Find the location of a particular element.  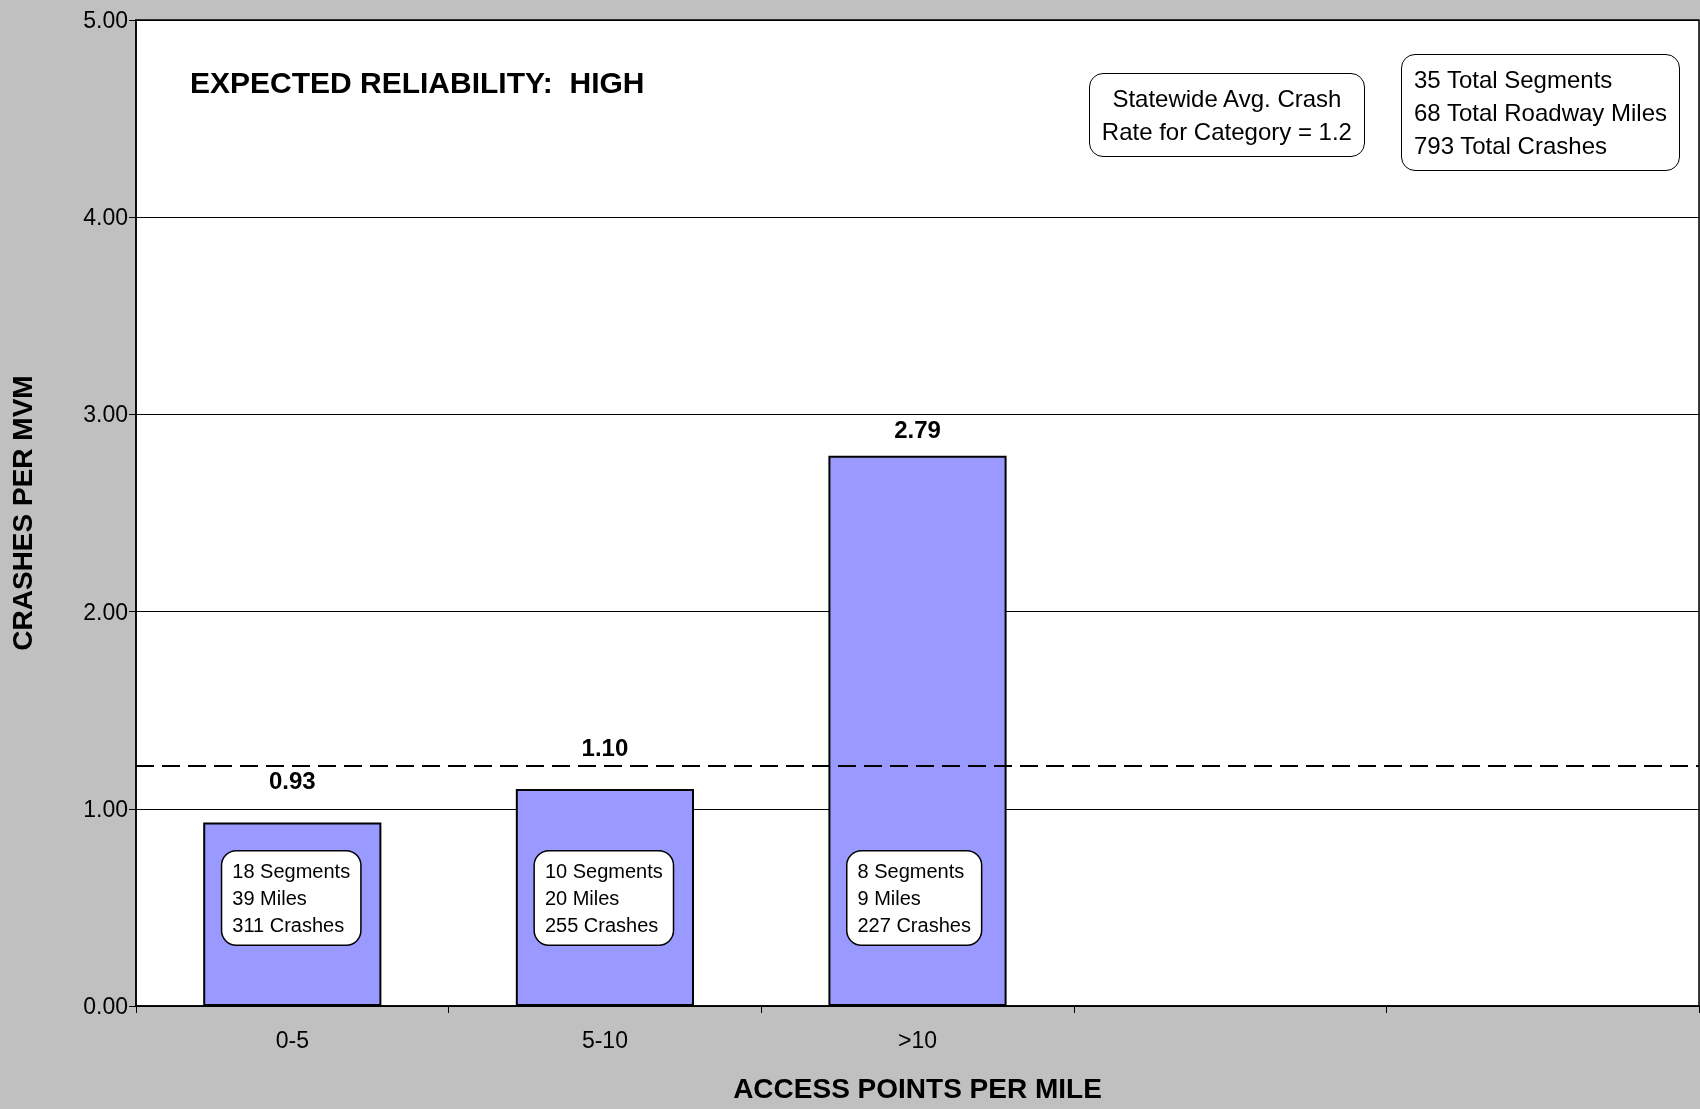

y-tick-label: 2.00 is located at coordinates (105, 611).